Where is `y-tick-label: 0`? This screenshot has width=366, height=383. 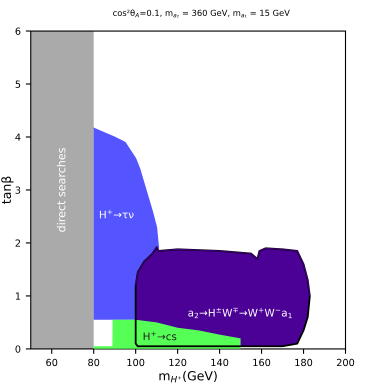
y-tick-label: 0 is located at coordinates (17, 349).